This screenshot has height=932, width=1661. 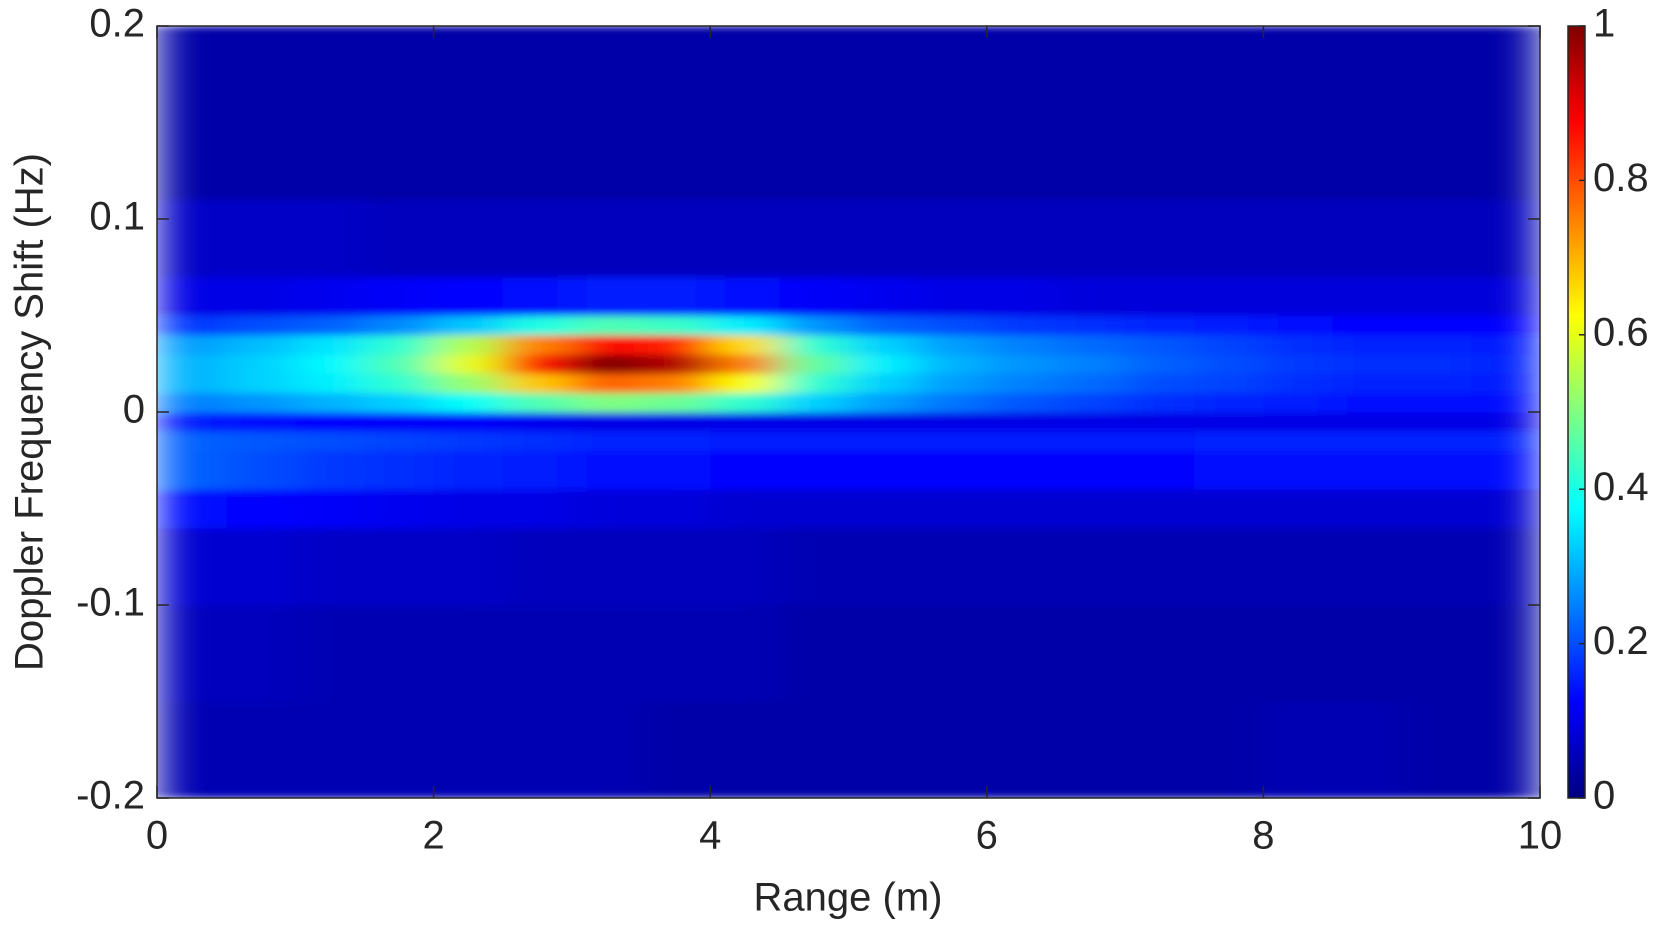 What do you see at coordinates (1576, 412) in the screenshot?
I see `colorbar` at bounding box center [1576, 412].